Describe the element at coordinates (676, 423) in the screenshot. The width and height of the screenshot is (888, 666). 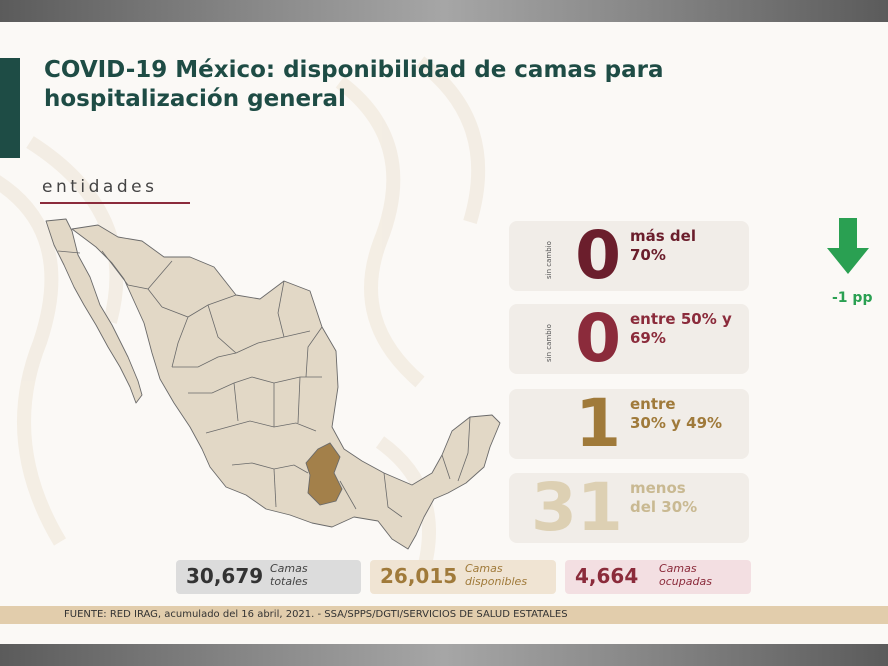
I see `card-description-line-2: 30% y 49%` at that location.